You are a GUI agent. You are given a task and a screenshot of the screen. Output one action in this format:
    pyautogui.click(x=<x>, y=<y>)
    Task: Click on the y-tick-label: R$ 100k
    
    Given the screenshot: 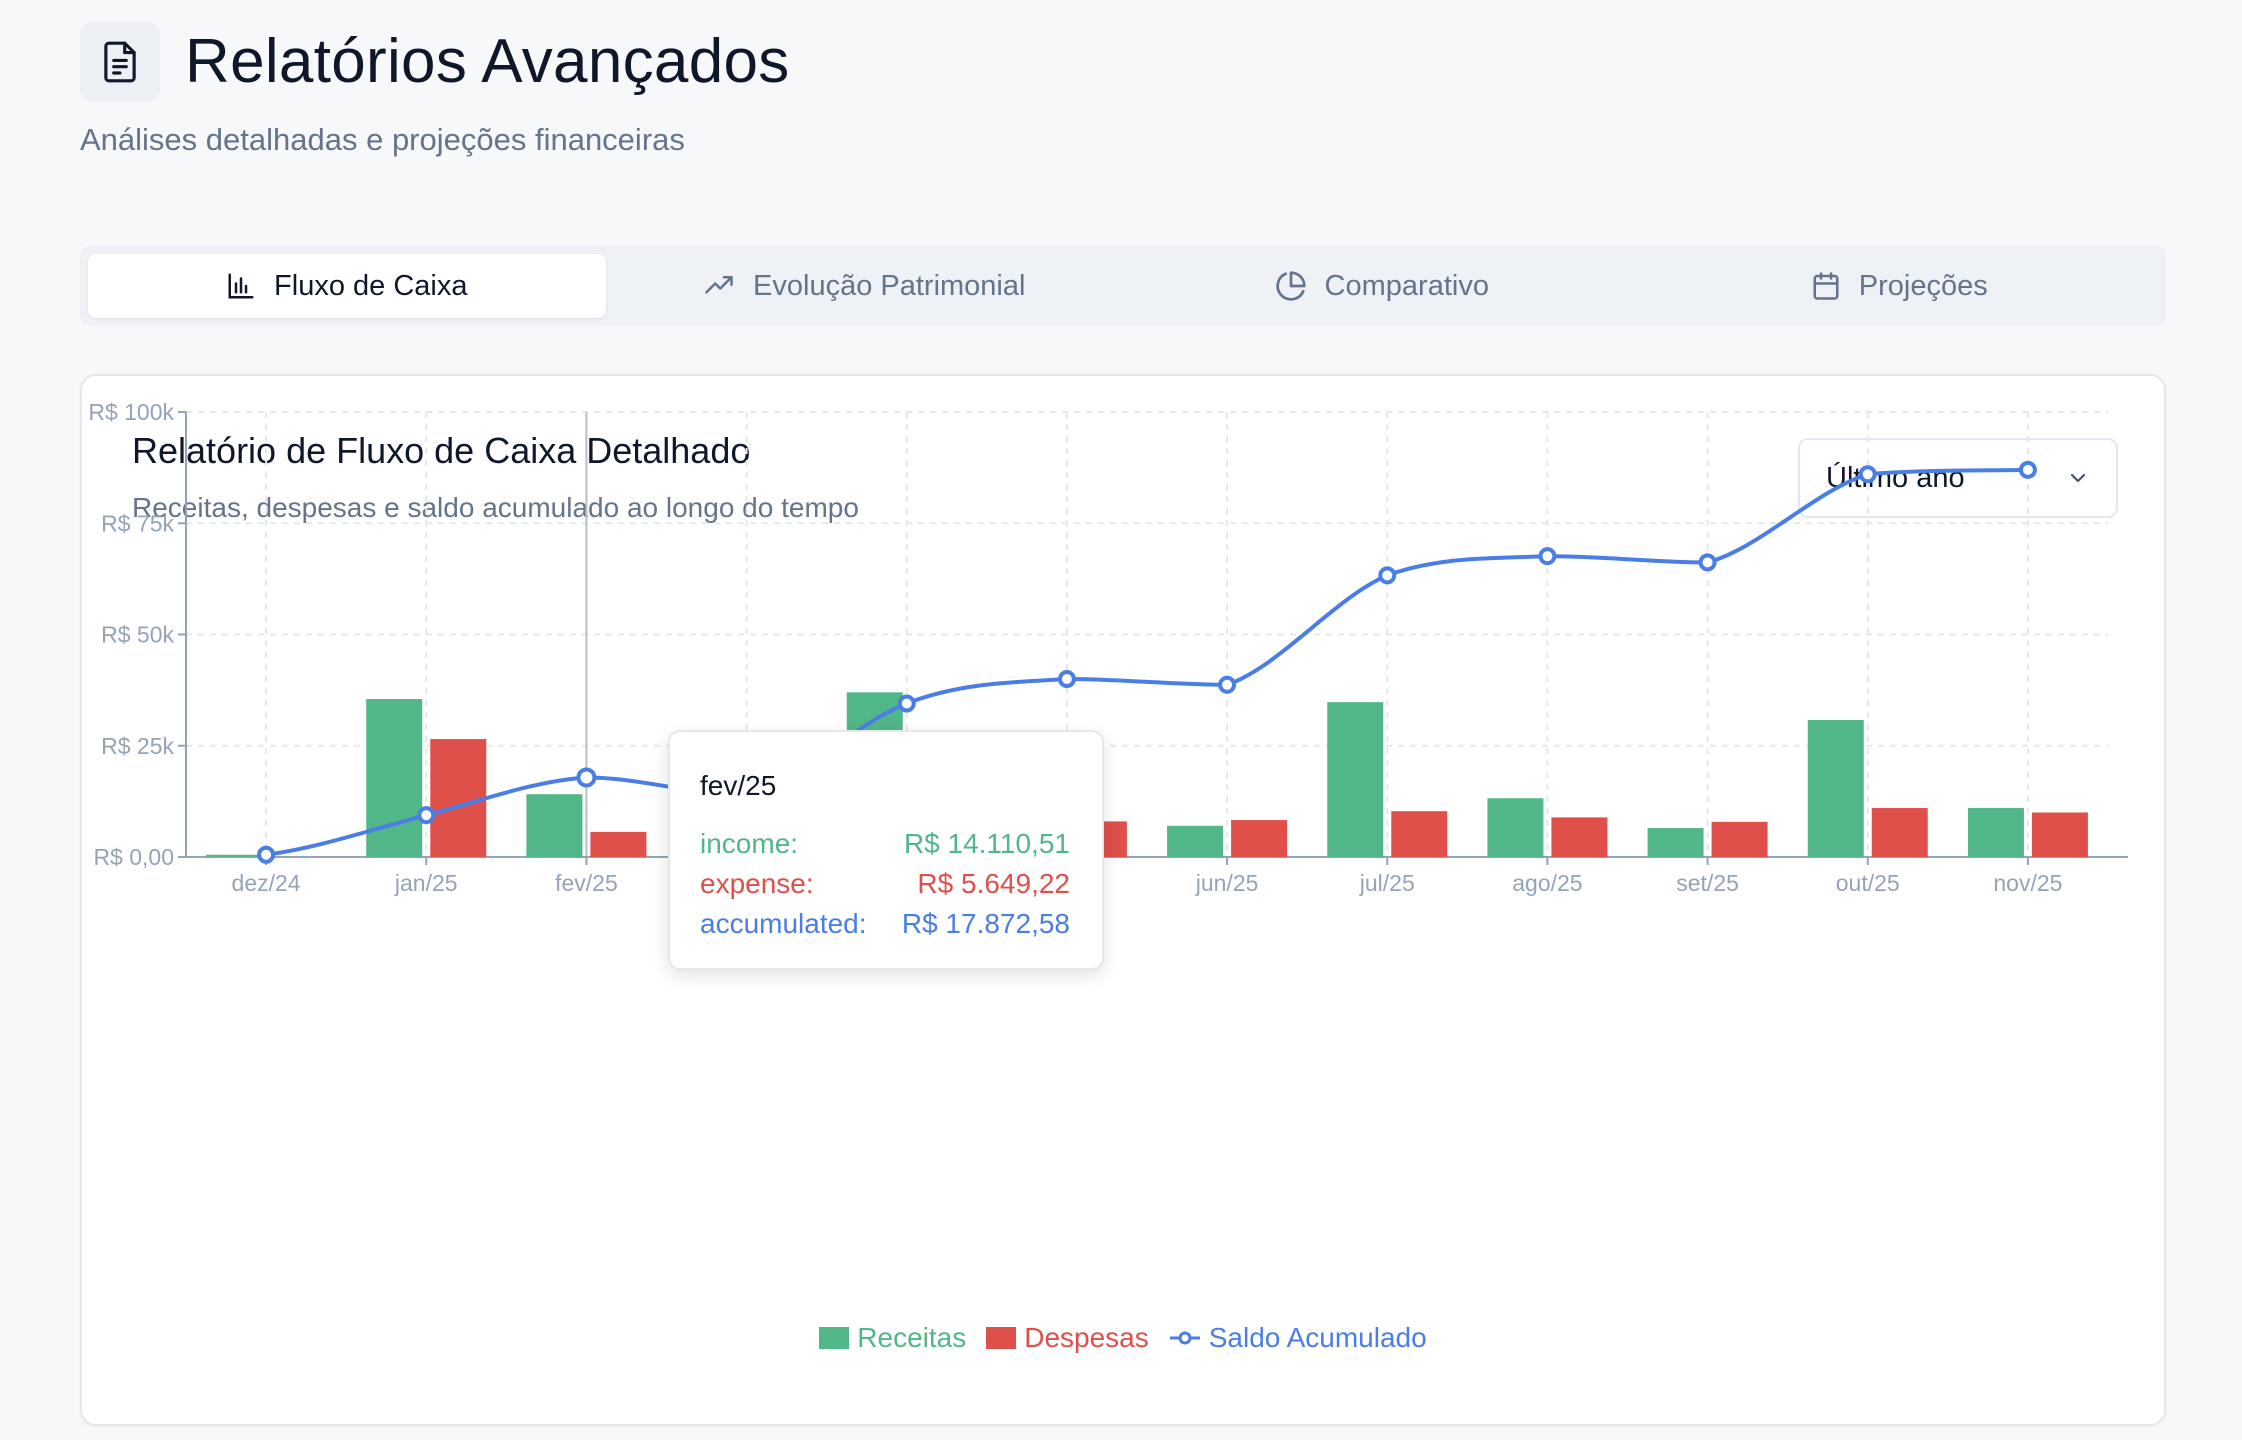 What is the action you would take?
    pyautogui.click(x=131, y=412)
    